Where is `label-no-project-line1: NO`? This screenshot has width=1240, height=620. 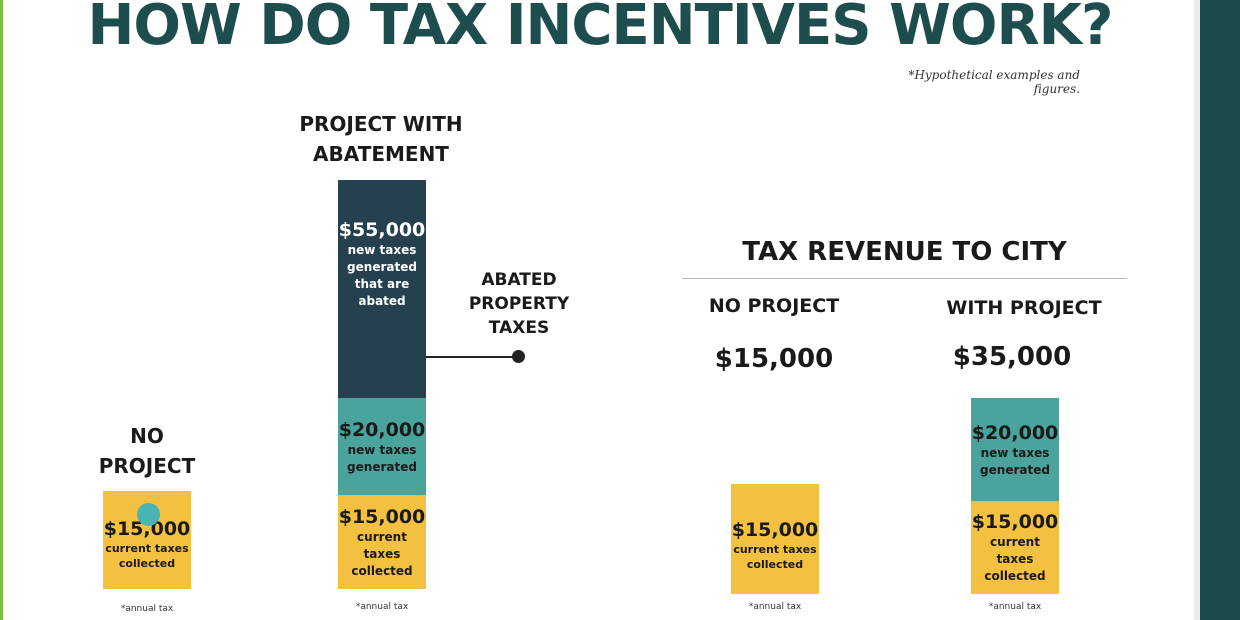
label-no-project-line1: NO is located at coordinates (147, 436).